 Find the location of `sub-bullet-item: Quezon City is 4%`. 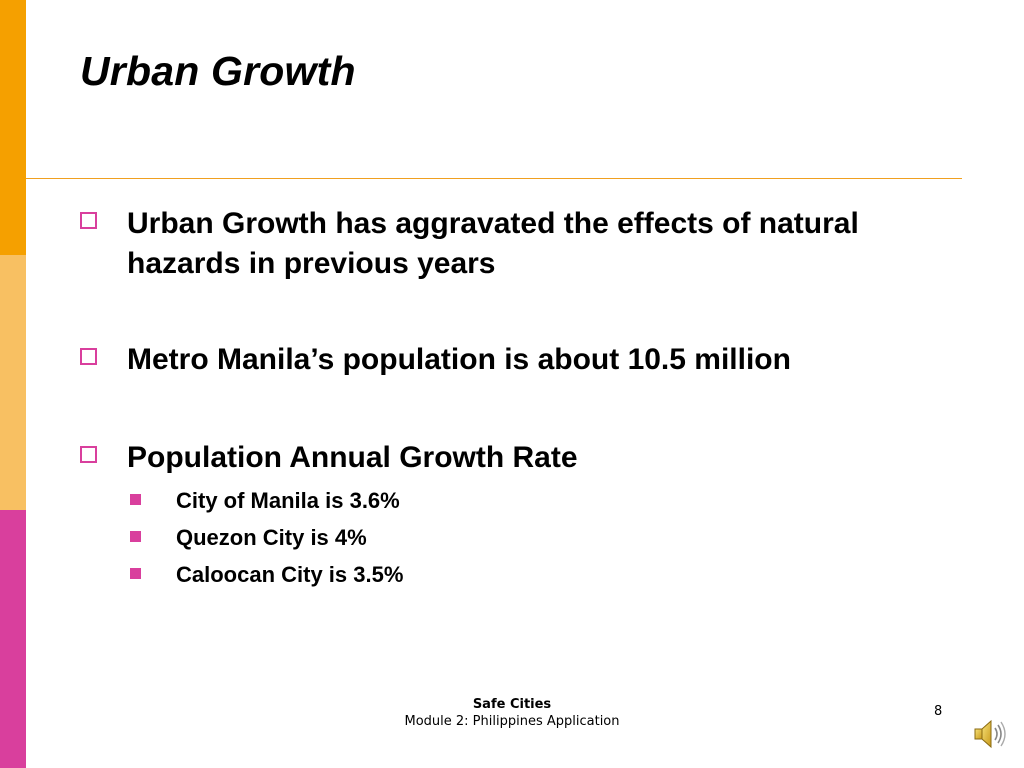

sub-bullet-item: Quezon City is 4% is located at coordinates (480, 537).